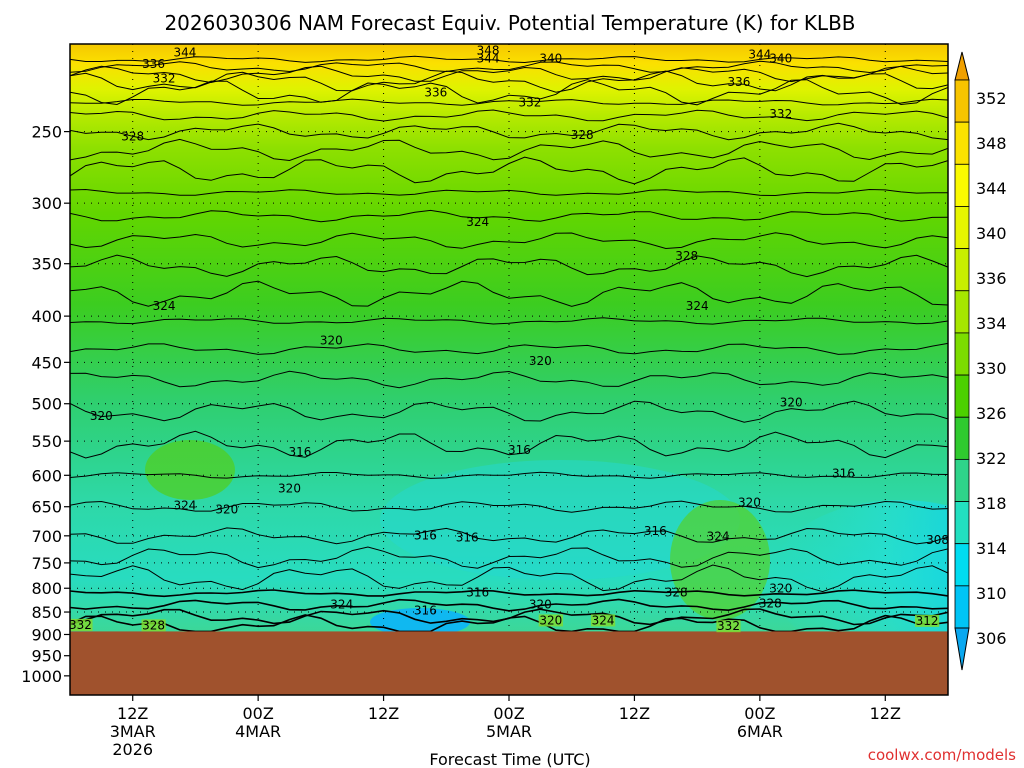 The height and width of the screenshot is (768, 1024). I want to click on colorbar-label-348: 348, so click(991, 143).